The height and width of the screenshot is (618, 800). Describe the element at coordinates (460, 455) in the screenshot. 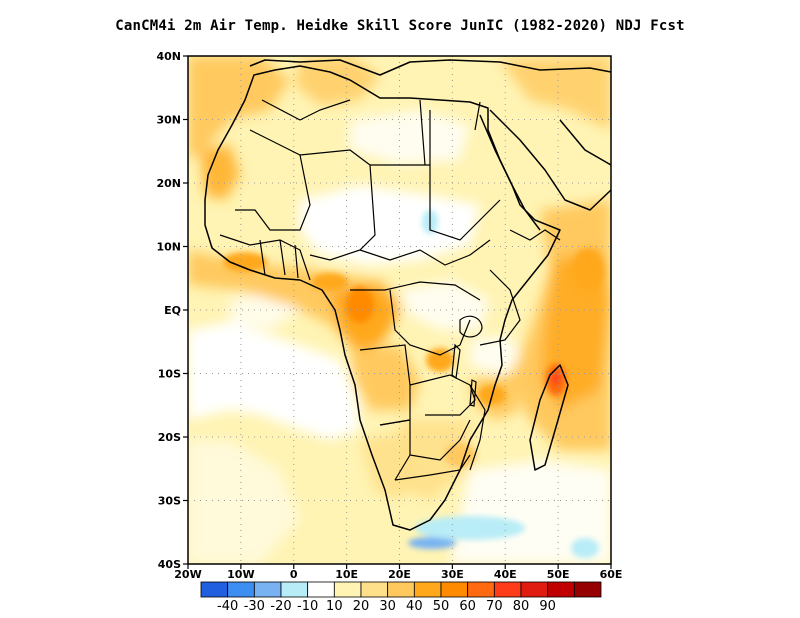

I see `region-zimbabwe` at that location.